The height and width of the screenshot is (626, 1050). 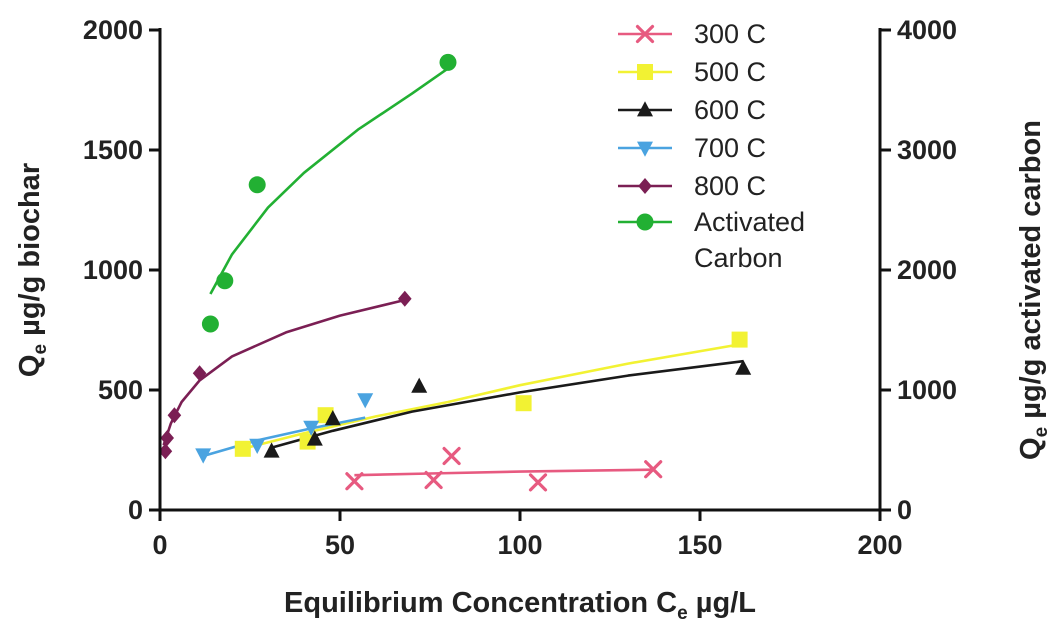 What do you see at coordinates (1032, 290) in the screenshot?
I see `y-axis-right-label: Qe µg/g activated carbon` at bounding box center [1032, 290].